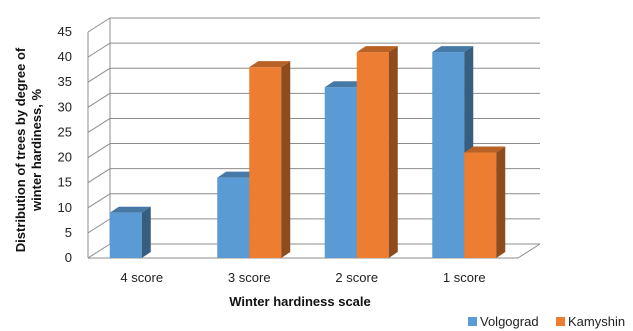 The width and height of the screenshot is (633, 331). Describe the element at coordinates (65, 144) in the screenshot. I see `y-tick-labels: 0 5 10 15 20 25 30 35 40 45` at that location.